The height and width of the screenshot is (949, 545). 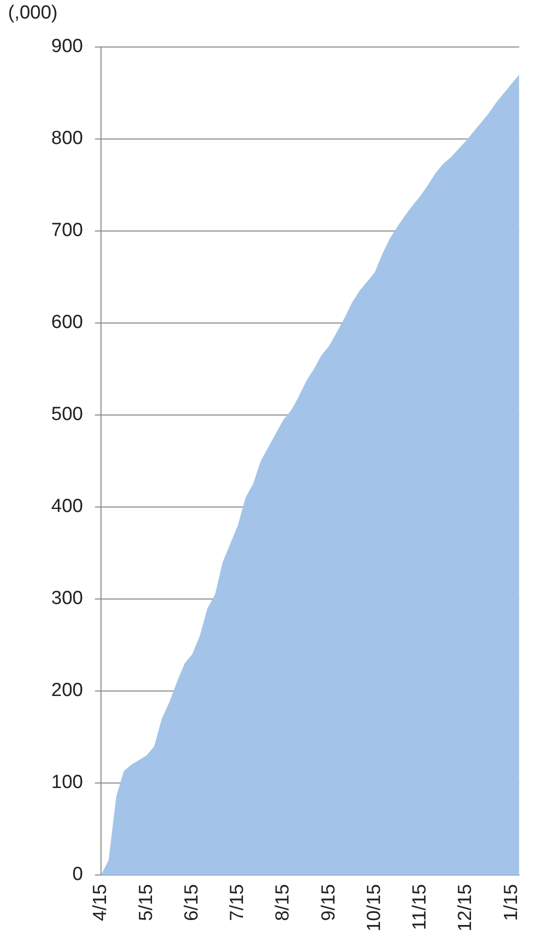 I want to click on y-tick-label: 100, so click(x=67, y=783).